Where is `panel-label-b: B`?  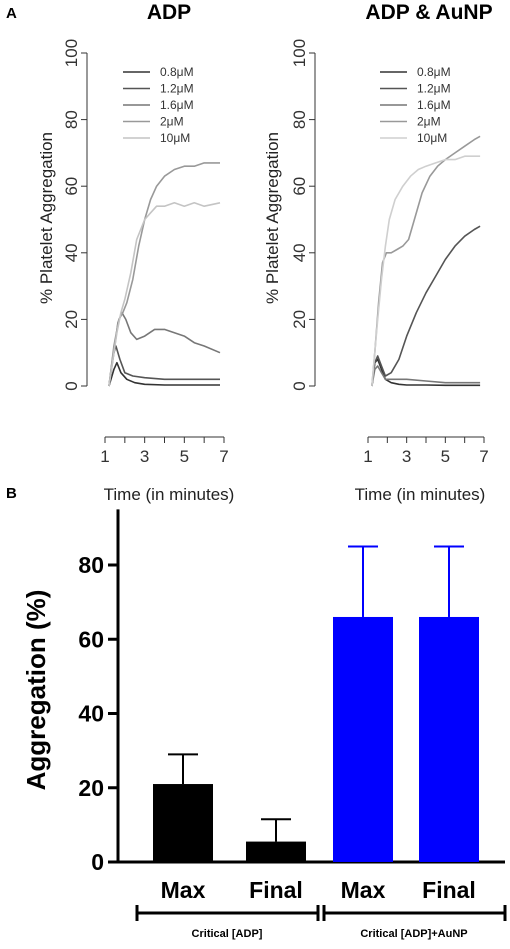
panel-label-b: B is located at coordinates (11, 493).